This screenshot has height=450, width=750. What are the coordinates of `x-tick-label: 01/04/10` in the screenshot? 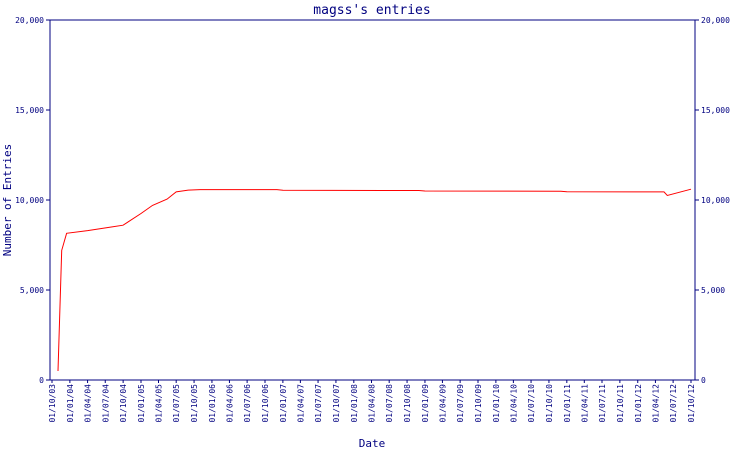 It's located at (513, 403).